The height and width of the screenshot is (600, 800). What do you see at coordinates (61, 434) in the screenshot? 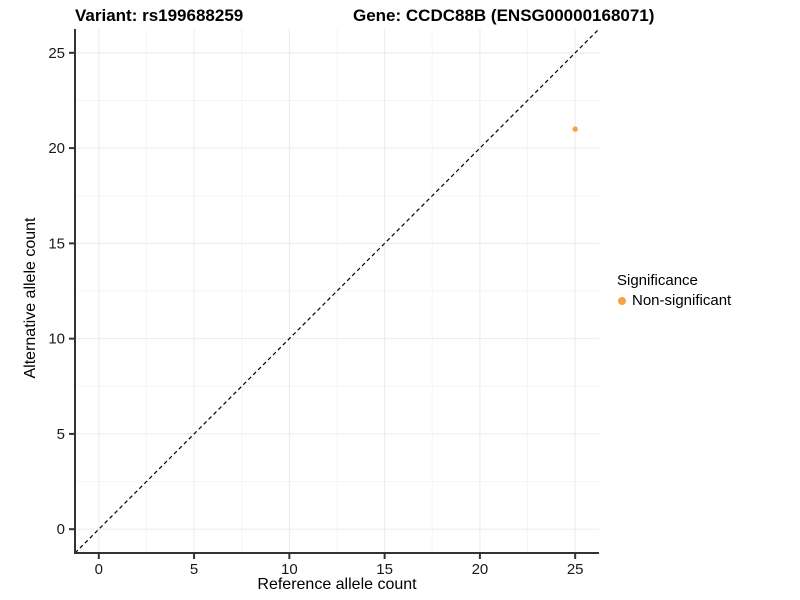
I see `y-tick-label: 5` at bounding box center [61, 434].